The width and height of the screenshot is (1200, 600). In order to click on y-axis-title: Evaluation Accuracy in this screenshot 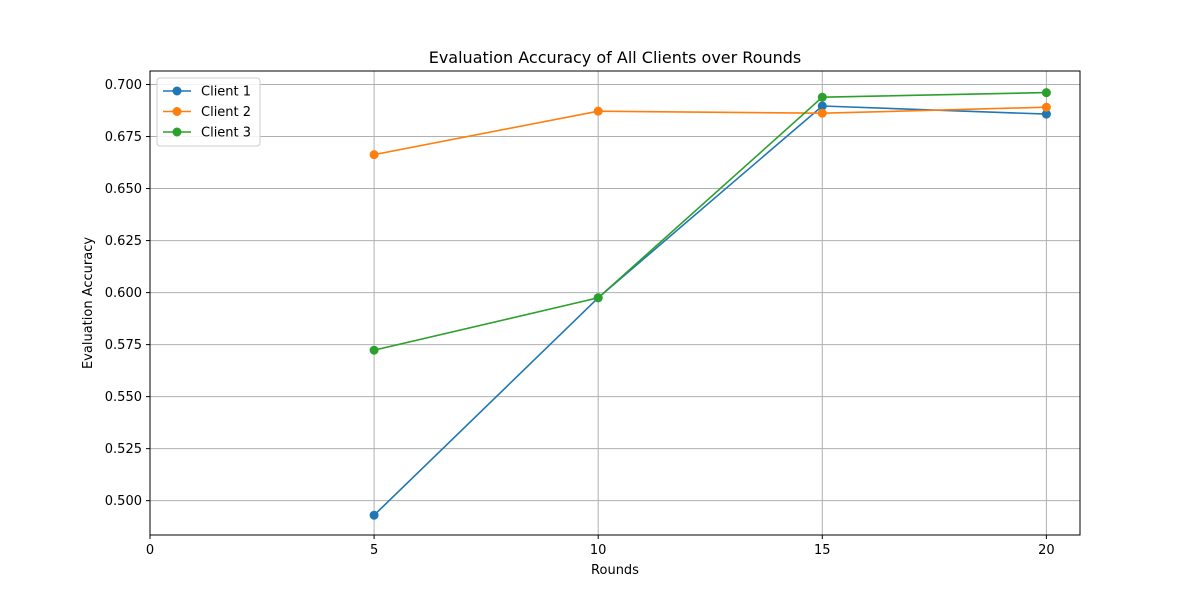, I will do `click(88, 303)`.